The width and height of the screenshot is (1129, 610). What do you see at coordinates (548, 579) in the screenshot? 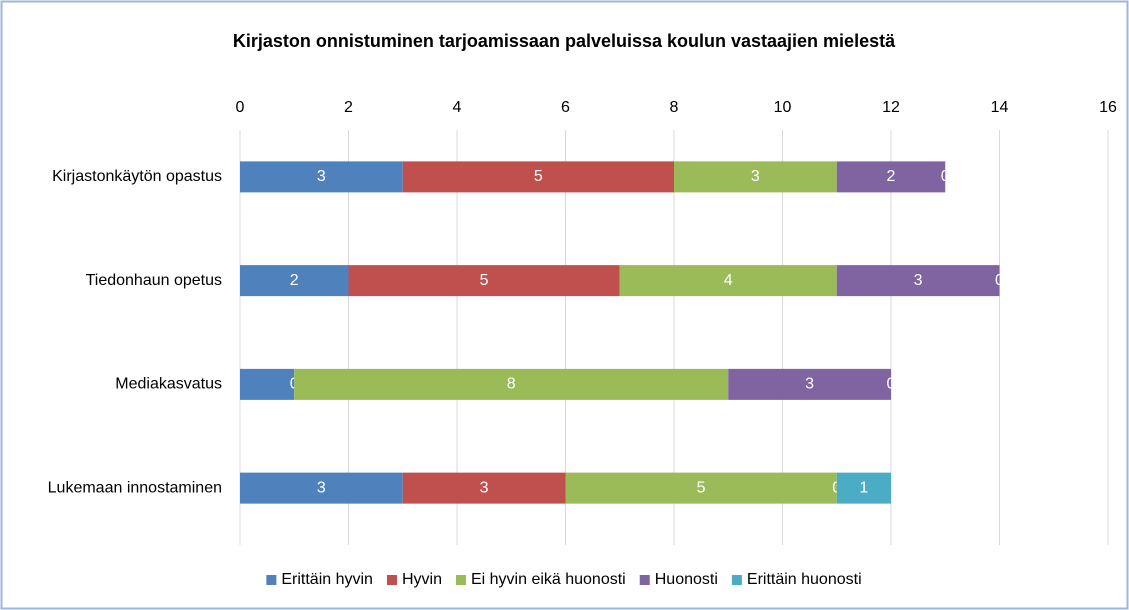
I see `legend-label: Ei hyvin eikä huonosti` at bounding box center [548, 579].